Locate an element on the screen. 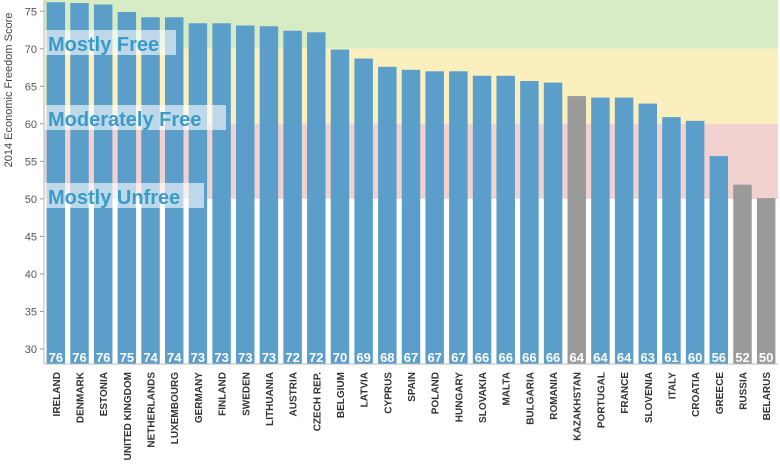 The width and height of the screenshot is (780, 470). category-label-20: BULGARIA is located at coordinates (530, 398).